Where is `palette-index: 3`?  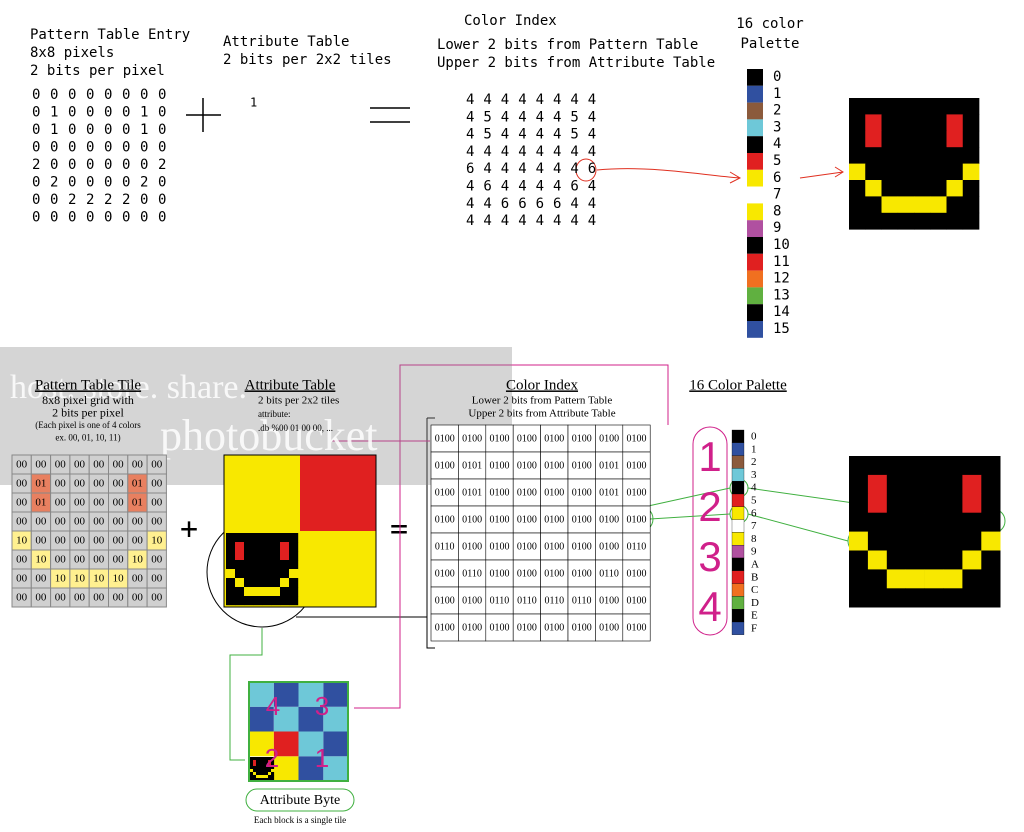 palette-index: 3 is located at coordinates (777, 127).